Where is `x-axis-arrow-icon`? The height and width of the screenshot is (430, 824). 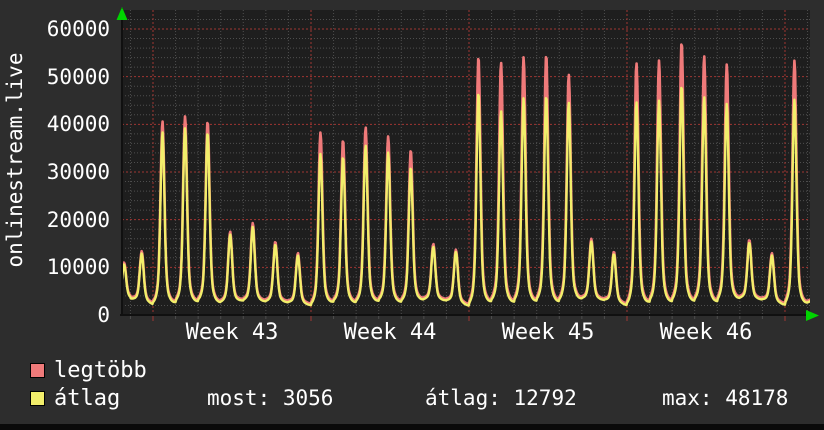 x-axis-arrow-icon is located at coordinates (812, 315).